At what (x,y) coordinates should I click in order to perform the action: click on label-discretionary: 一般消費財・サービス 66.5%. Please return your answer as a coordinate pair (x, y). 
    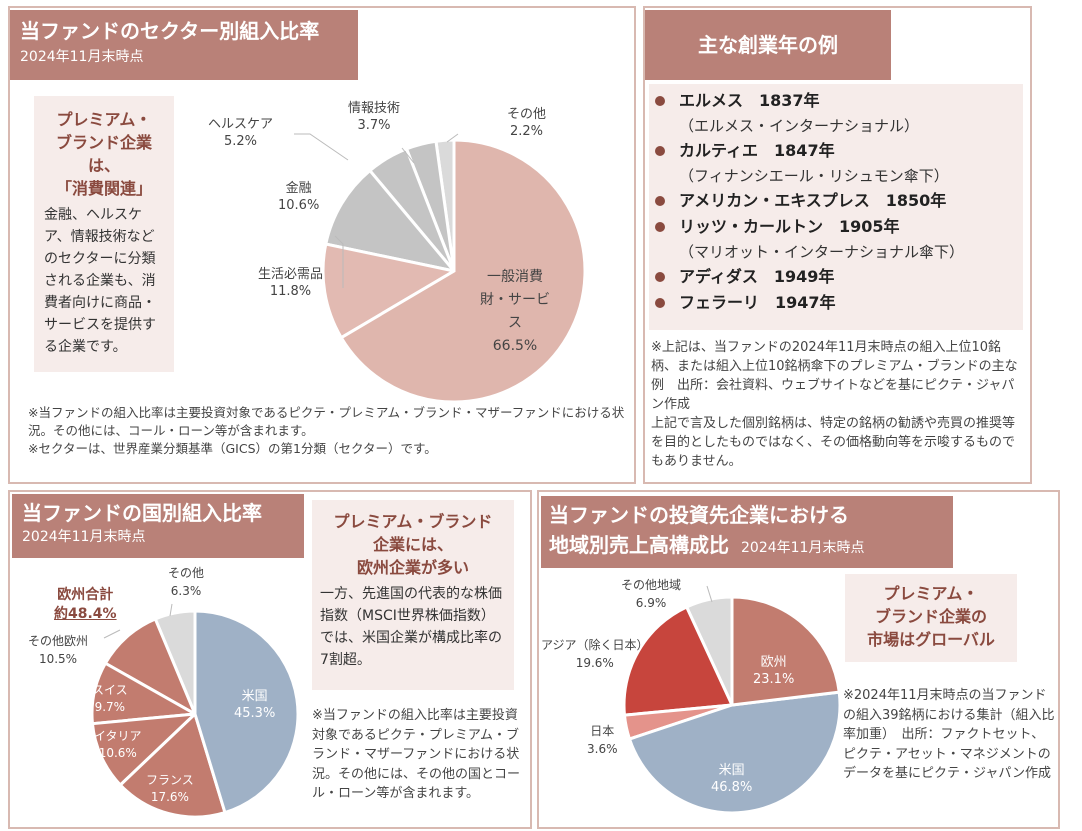
    Looking at the image, I should click on (515, 311).